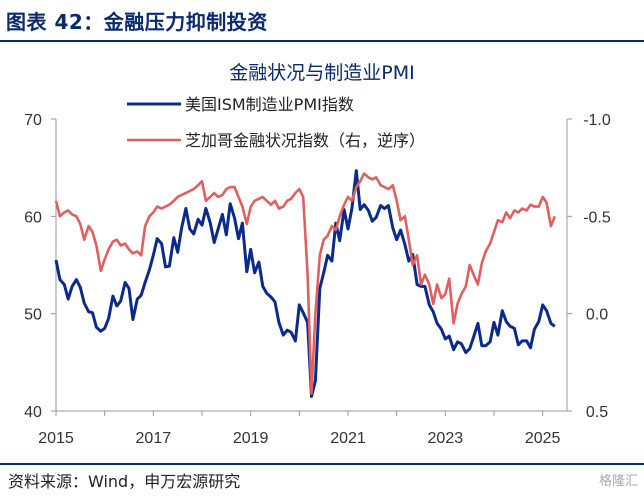 Image resolution: width=644 pixels, height=496 pixels. Describe the element at coordinates (33, 120) in the screenshot. I see `left-tick-label: 70` at that location.